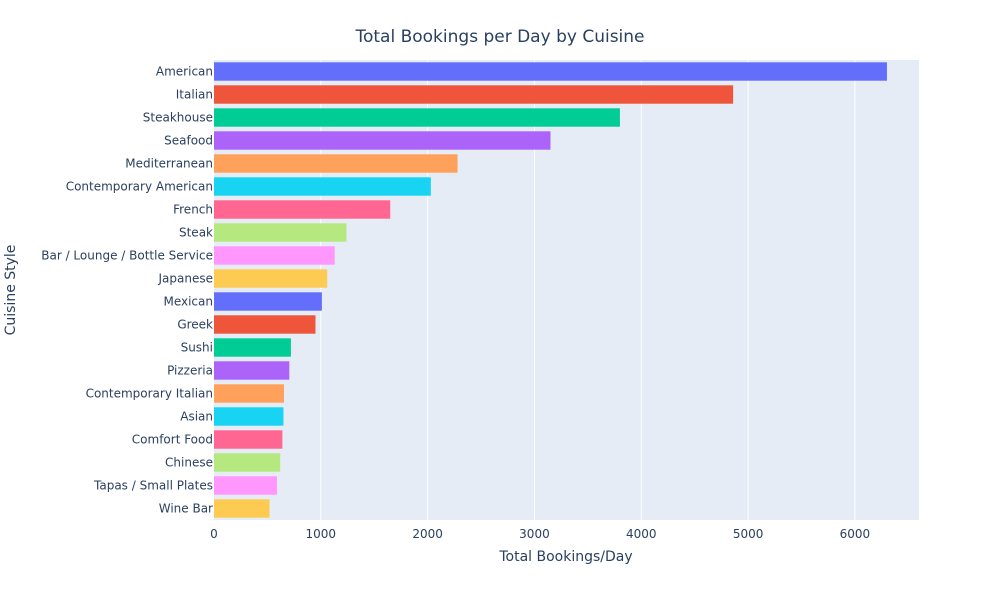 The height and width of the screenshot is (604, 1000). I want to click on y-tick-label: Italian, so click(194, 95).